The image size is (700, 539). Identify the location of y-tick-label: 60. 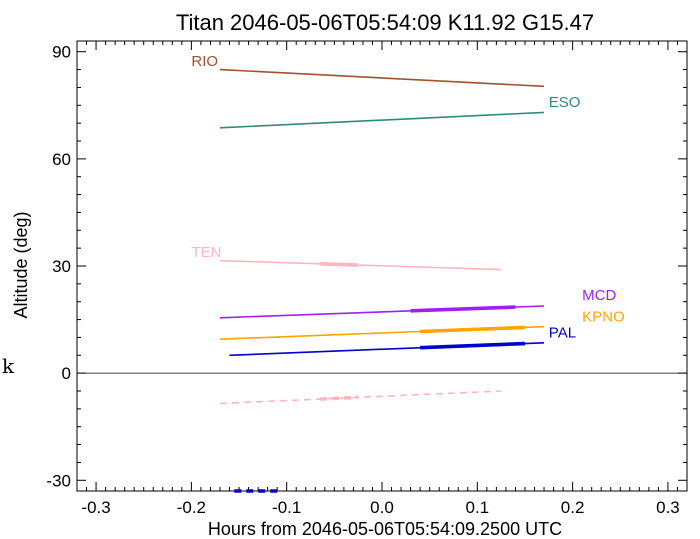
(61, 159).